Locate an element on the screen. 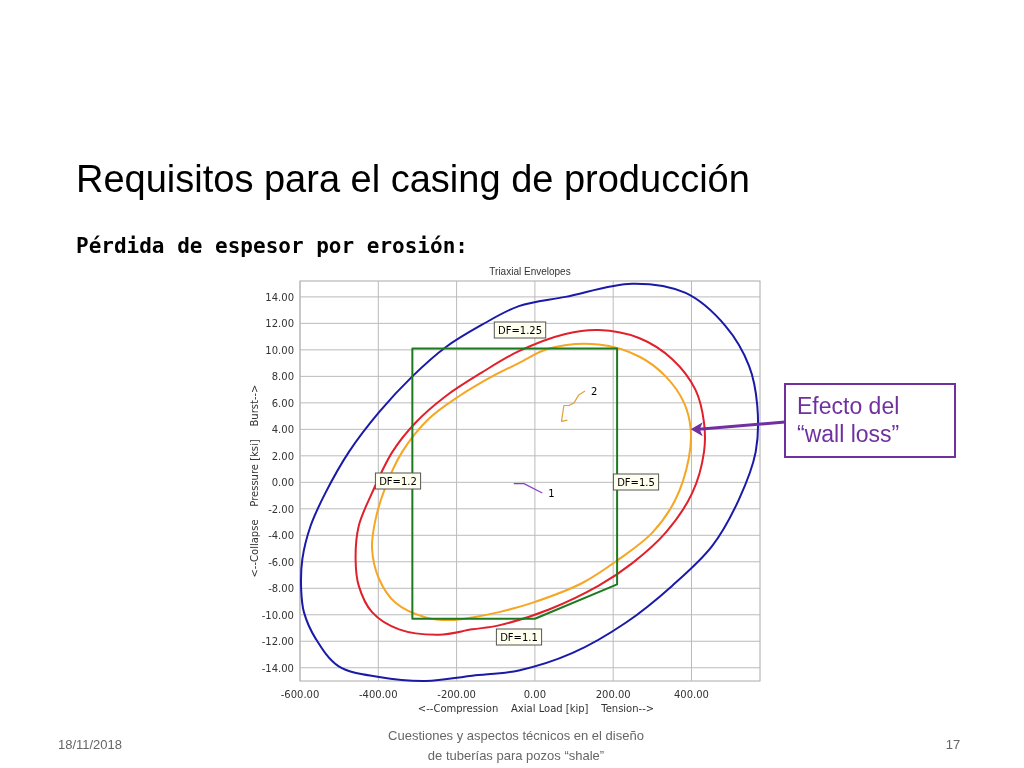 The width and height of the screenshot is (1024, 768). annotation: DF=1.25 is located at coordinates (520, 330).